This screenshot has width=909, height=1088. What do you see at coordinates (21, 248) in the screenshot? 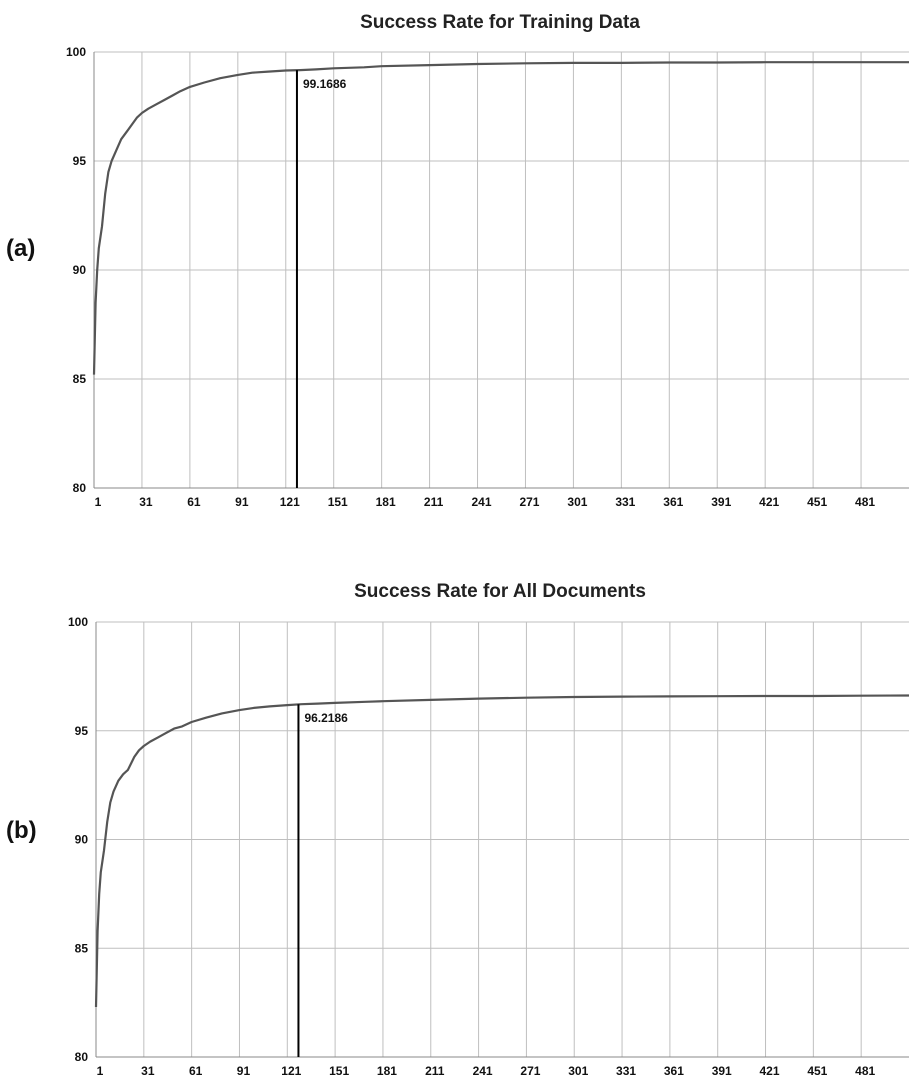
I see `panel-label: (a)` at bounding box center [21, 248].